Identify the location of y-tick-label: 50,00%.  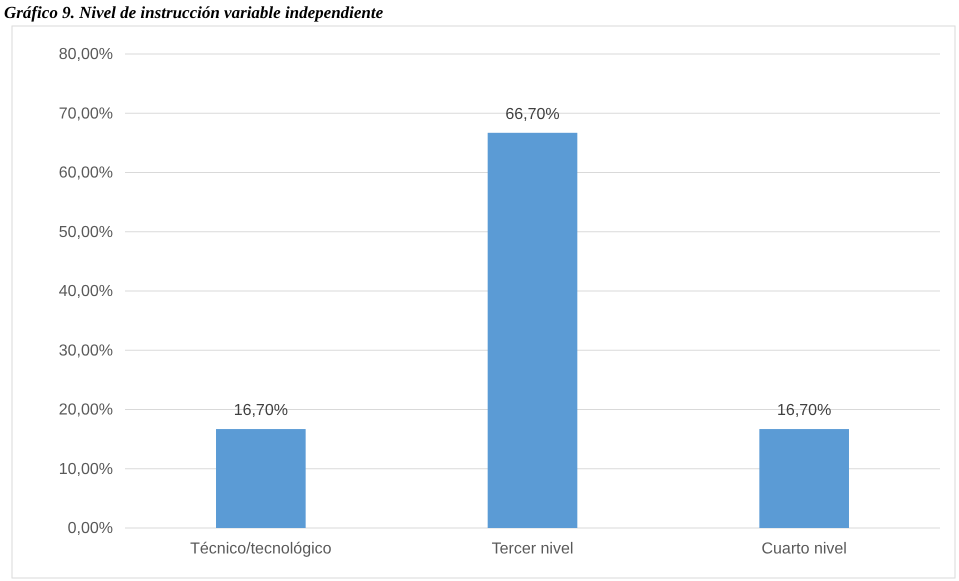
(85, 232).